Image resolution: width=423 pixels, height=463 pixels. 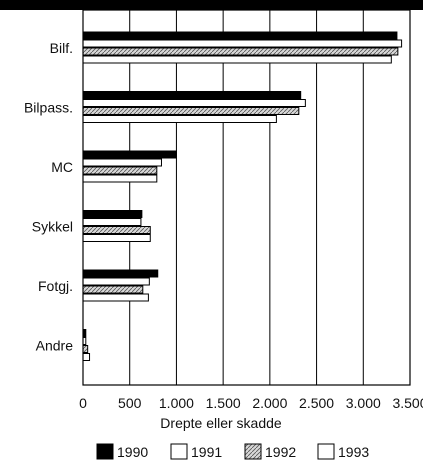 I want to click on category-label-1: Bilpass., so click(x=48, y=108).